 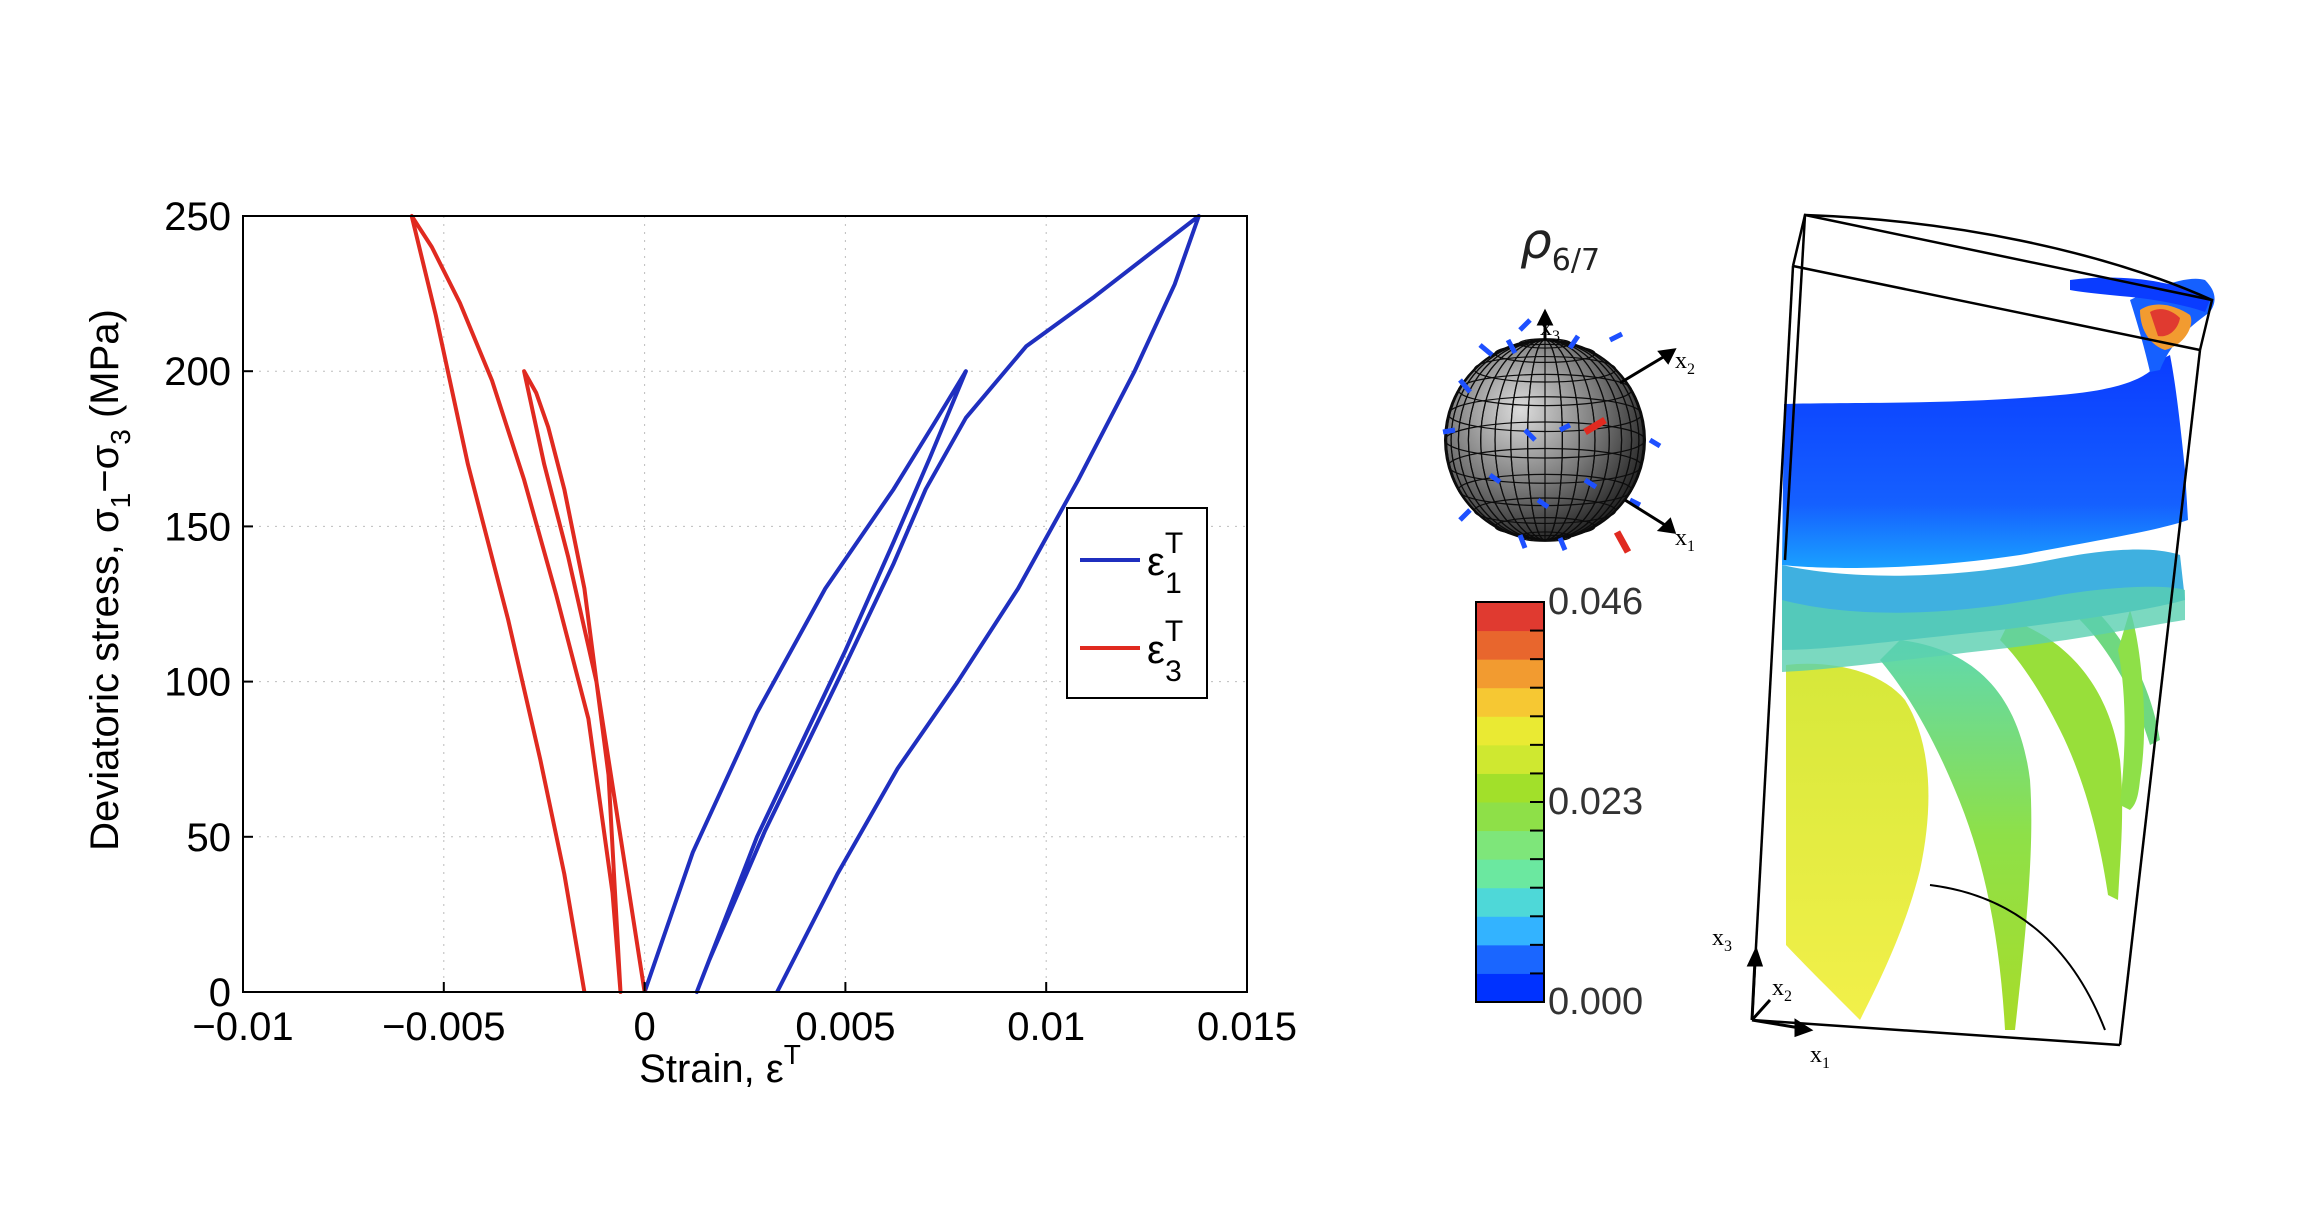 I want to click on volume-hotspot-core, so click(x=2165, y=323).